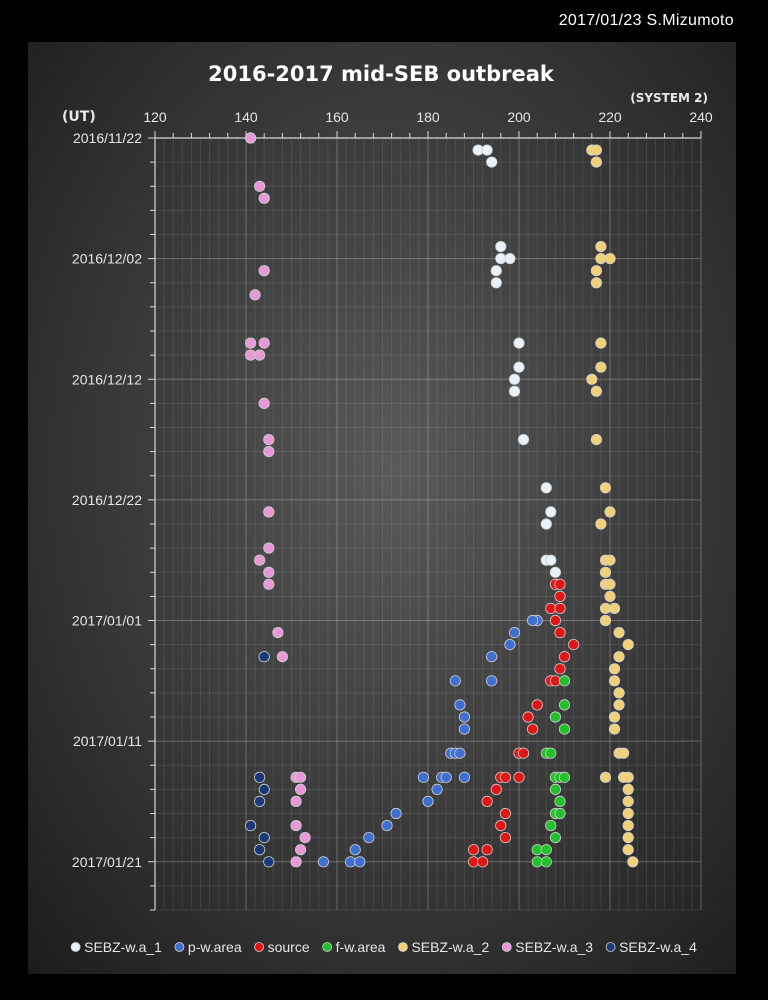  I want to click on legend-label-sebz-w-a-3: SEBZ-w.a_3, so click(554, 947).